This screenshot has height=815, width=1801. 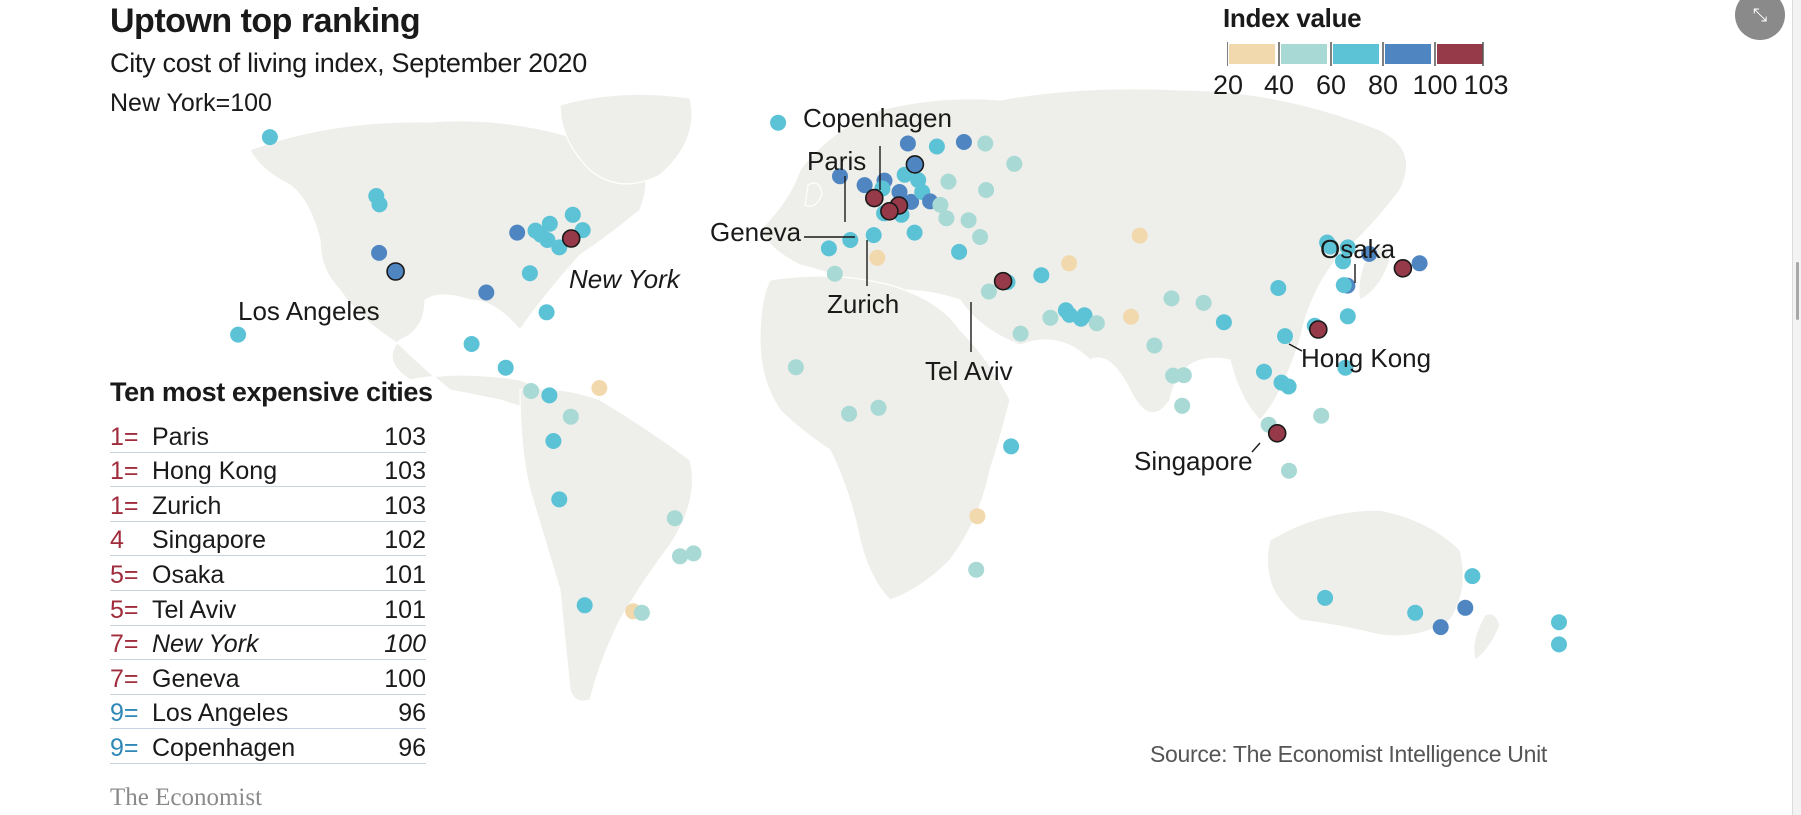 I want to click on table-row: 1= Hong Kong 103, so click(x=268, y=470).